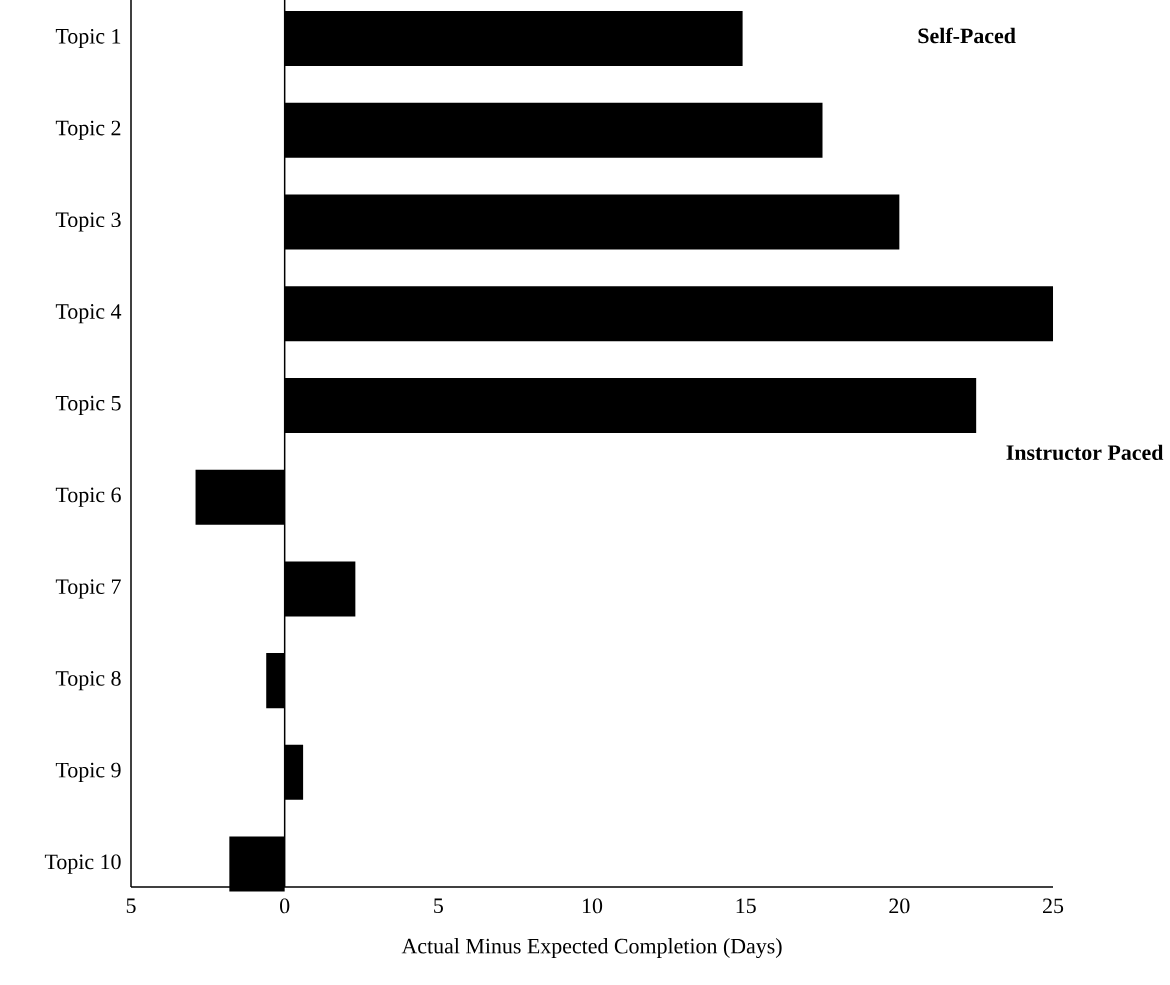 The width and height of the screenshot is (1170, 985). Describe the element at coordinates (967, 35) in the screenshot. I see `annotation: Self-Paced` at that location.